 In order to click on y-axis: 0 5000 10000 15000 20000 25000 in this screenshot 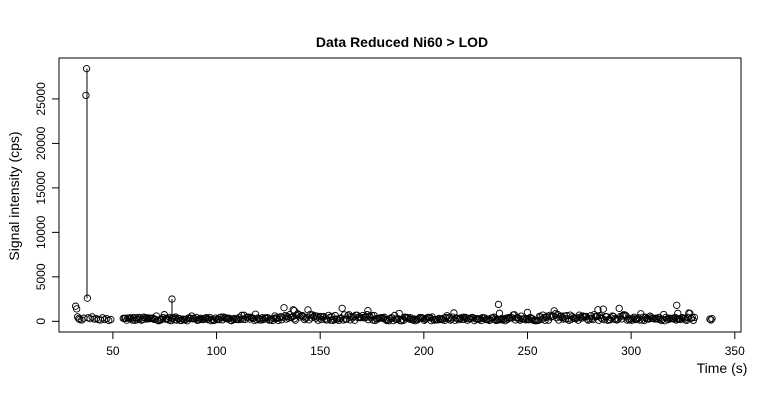, I will do `click(47, 203)`.